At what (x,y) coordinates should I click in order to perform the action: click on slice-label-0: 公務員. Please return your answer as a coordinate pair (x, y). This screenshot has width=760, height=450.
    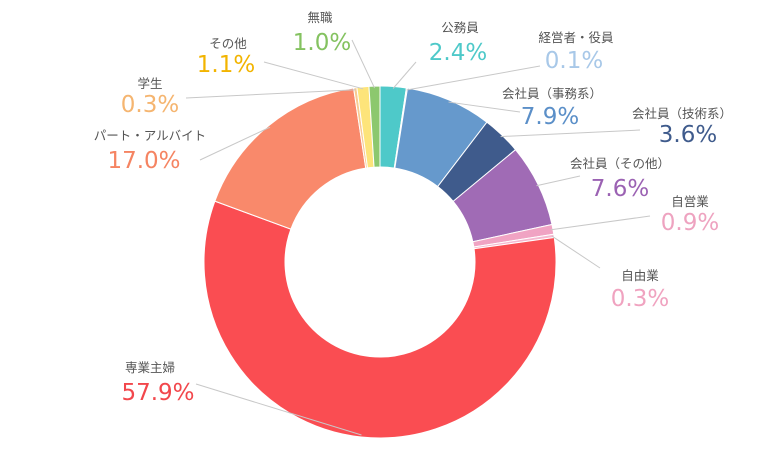
    Looking at the image, I should click on (460, 27).